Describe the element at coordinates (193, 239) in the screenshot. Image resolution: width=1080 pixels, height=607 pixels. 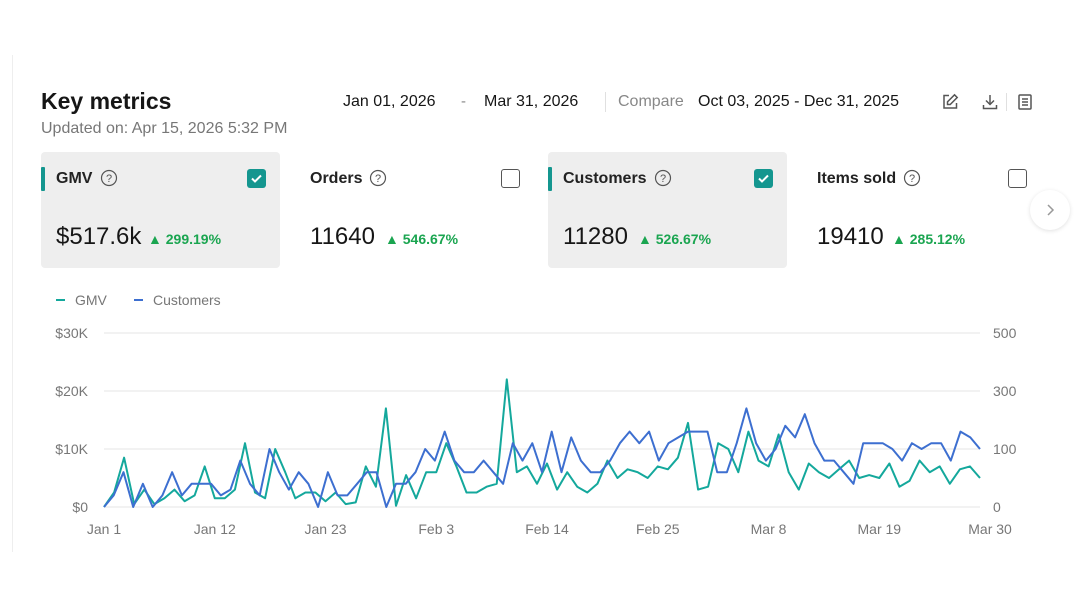
I see `change-value: 299.19%` at that location.